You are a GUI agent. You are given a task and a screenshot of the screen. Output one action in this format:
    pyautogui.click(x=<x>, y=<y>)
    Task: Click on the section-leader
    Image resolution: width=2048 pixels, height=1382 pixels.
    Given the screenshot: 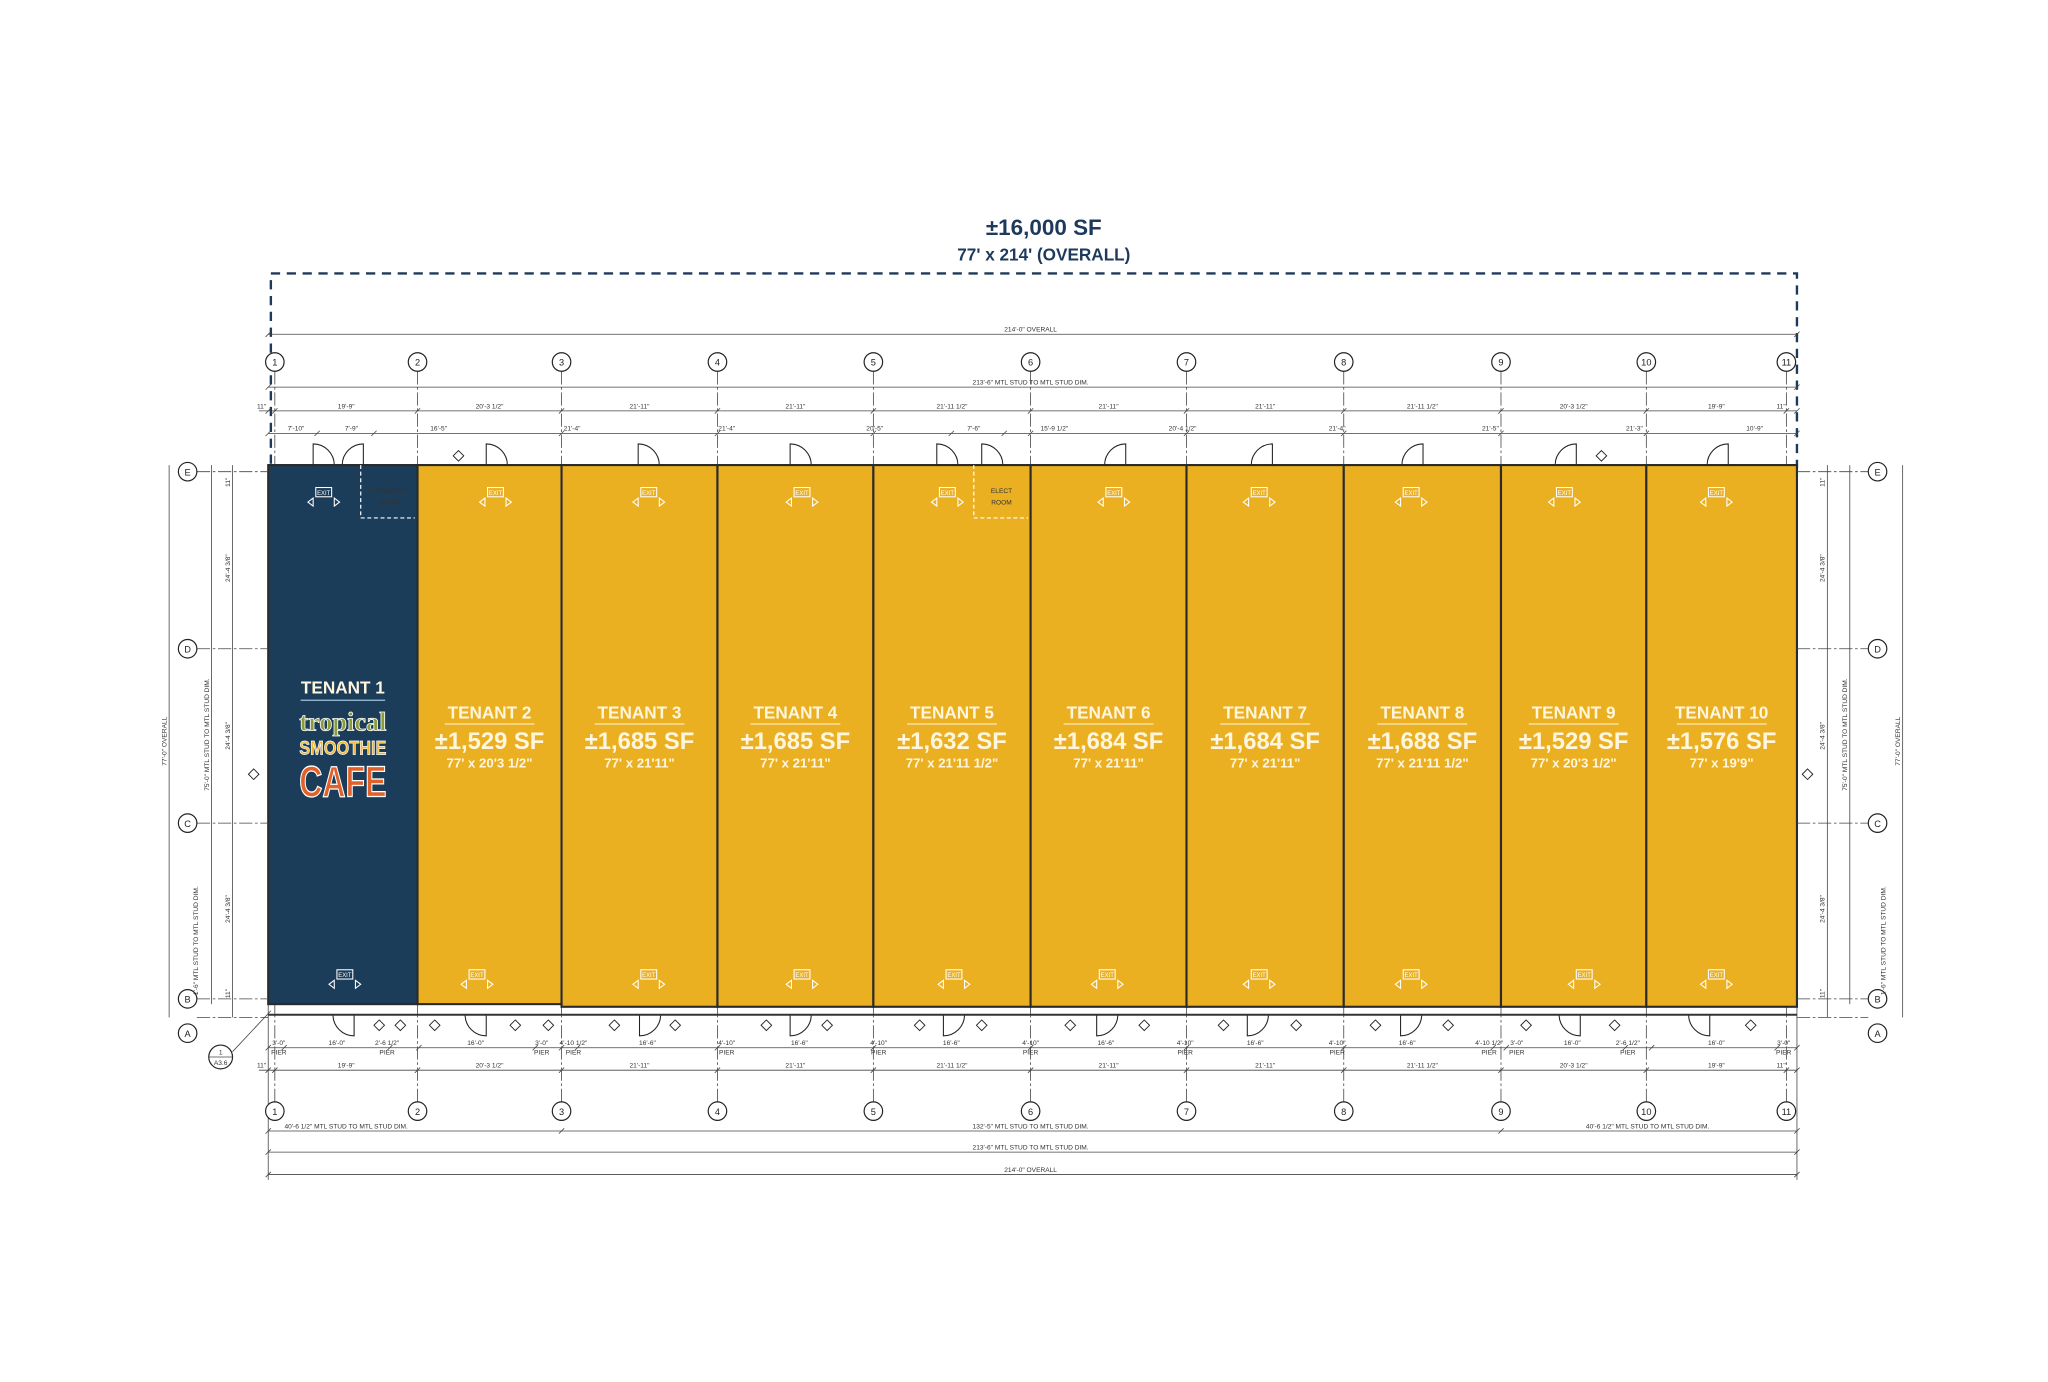 What is the action you would take?
    pyautogui.click(x=252, y=1031)
    